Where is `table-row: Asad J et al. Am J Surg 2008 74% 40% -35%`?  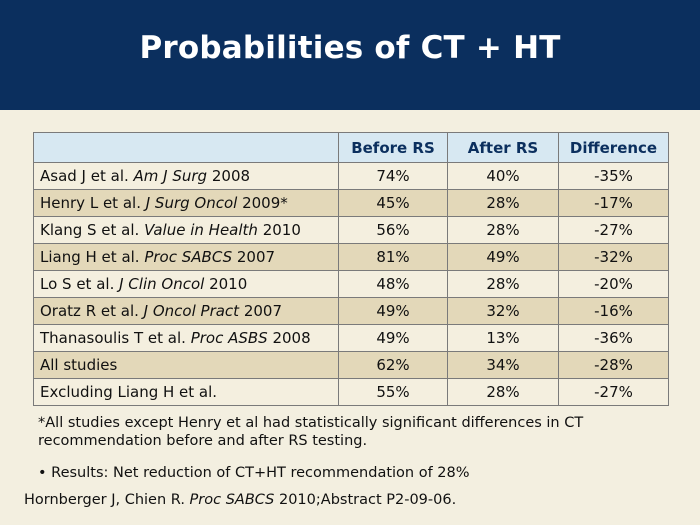 table-row: Asad J et al. Am J Surg 2008 74% 40% -35% is located at coordinates (351, 176).